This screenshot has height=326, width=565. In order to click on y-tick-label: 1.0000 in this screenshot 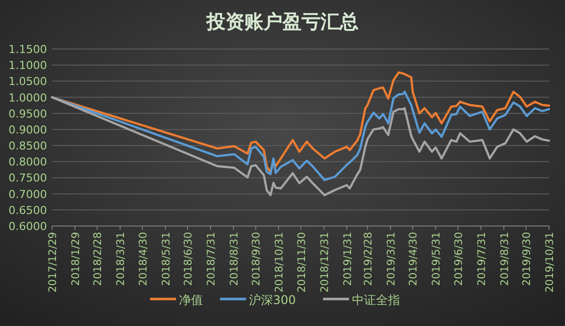, I will do `click(27, 97)`.